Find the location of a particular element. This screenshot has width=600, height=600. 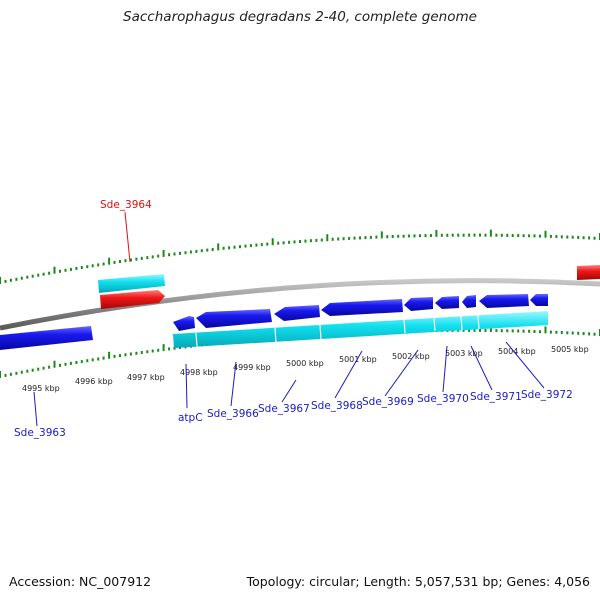

gene-label-sde-3964: Sde_3964 is located at coordinates (126, 205).